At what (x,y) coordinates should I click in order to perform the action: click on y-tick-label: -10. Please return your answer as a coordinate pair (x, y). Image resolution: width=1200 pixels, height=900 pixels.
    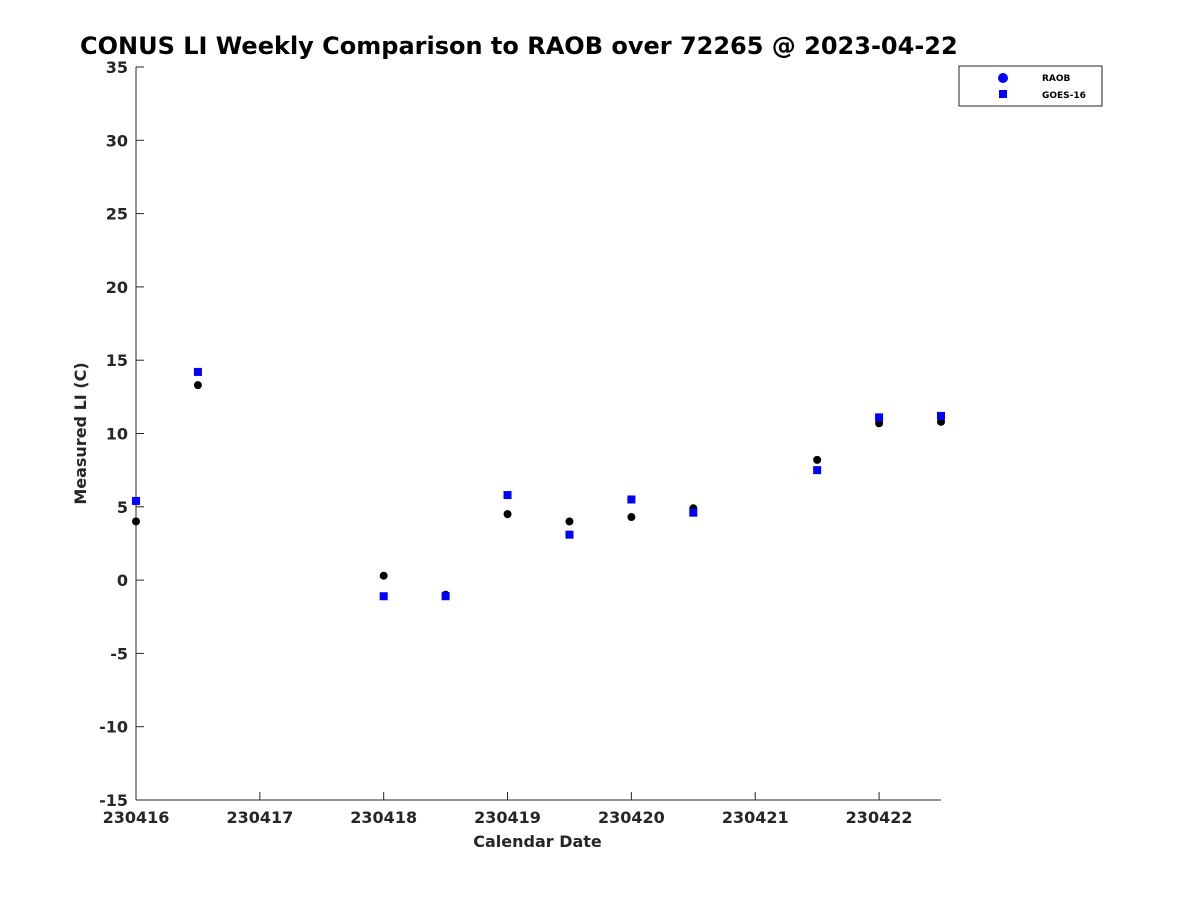
    Looking at the image, I should click on (113, 727).